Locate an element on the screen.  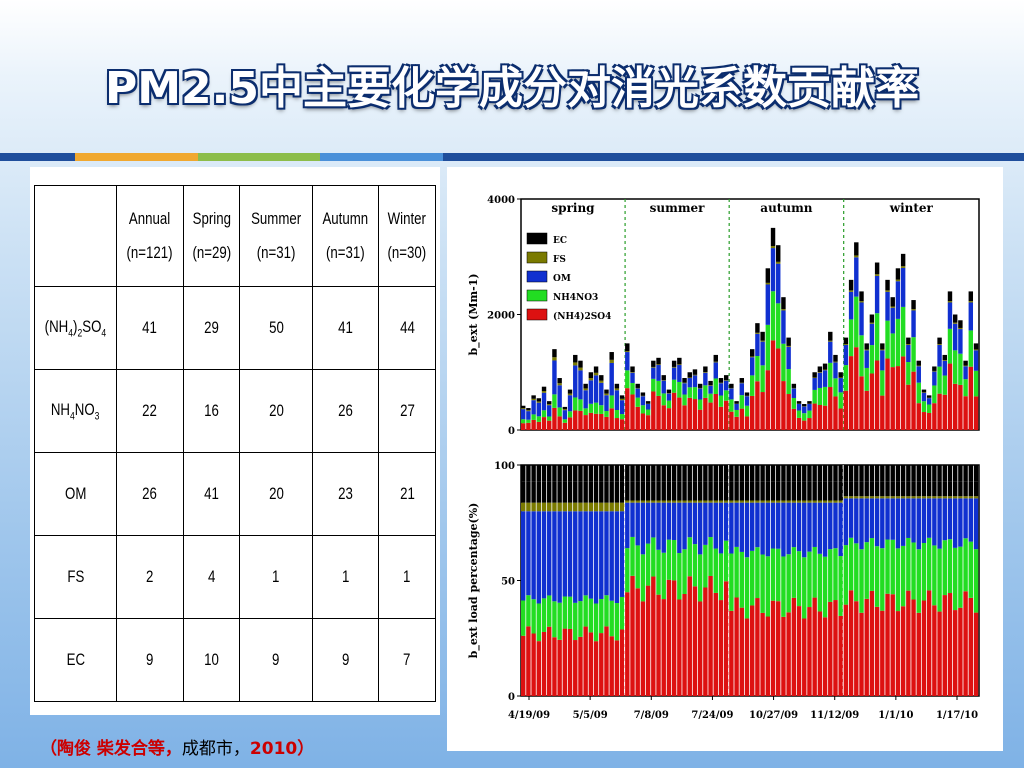
row-label: (NH4)2SO4 is located at coordinates (75, 328).